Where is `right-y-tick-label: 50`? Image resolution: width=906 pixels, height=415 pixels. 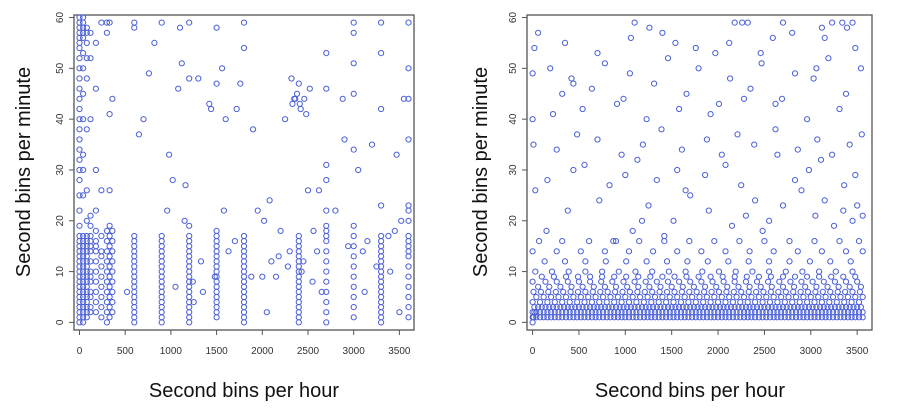 right-y-tick-label: 50 is located at coordinates (513, 68).